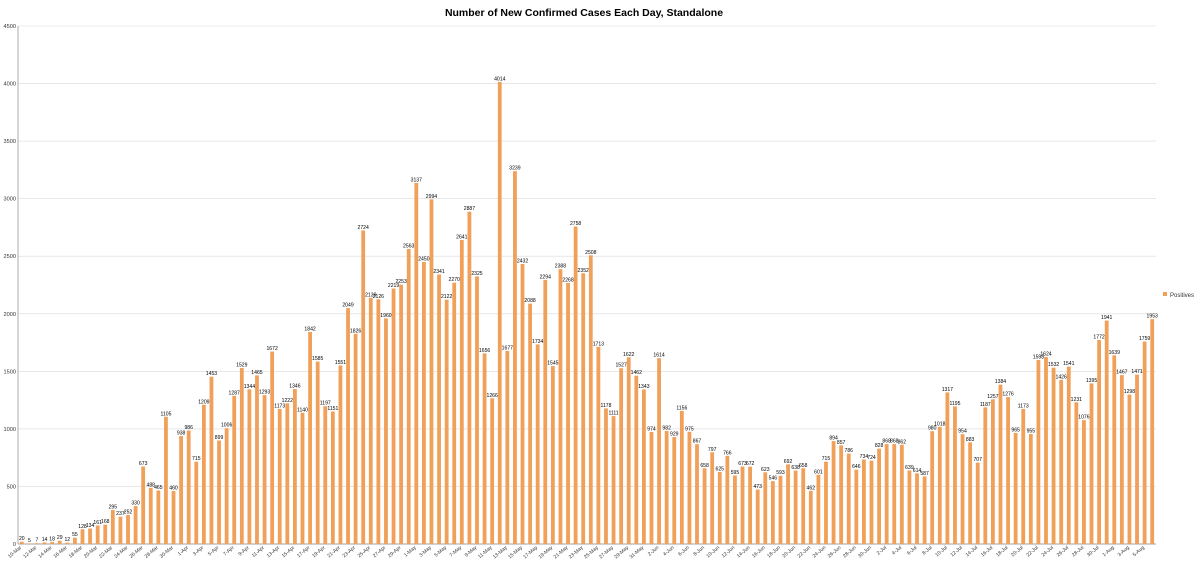 This screenshot has width=1200, height=576. What do you see at coordinates (1121, 373) in the screenshot?
I see `data-label: 1467` at bounding box center [1121, 373].